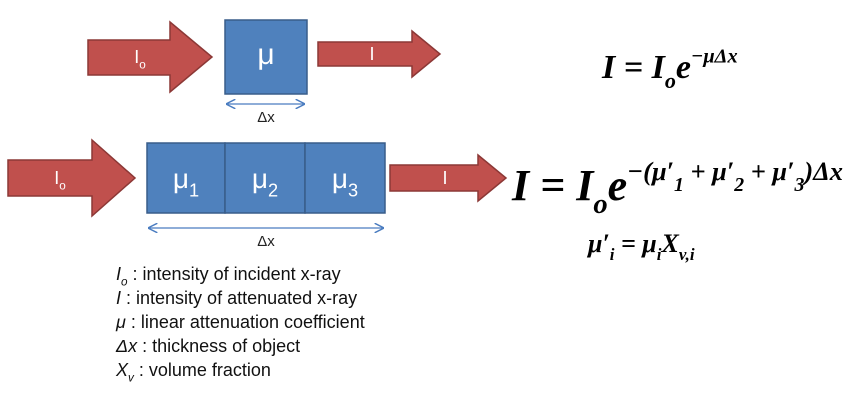  I want to click on box-label: μ2, so click(265, 181).